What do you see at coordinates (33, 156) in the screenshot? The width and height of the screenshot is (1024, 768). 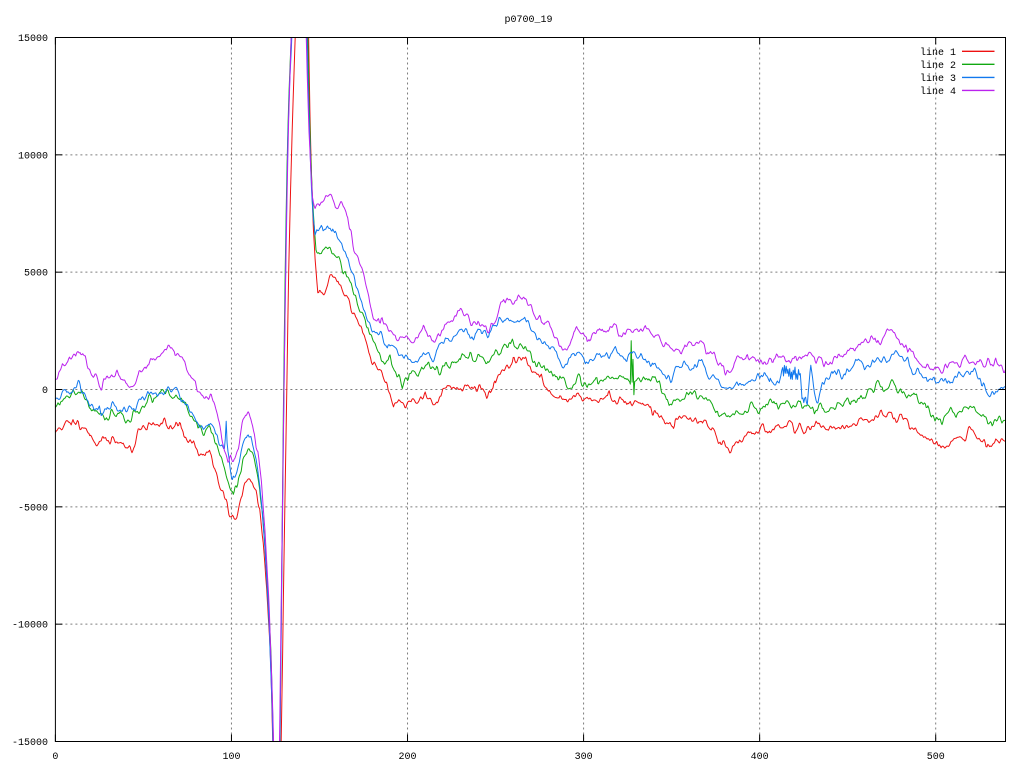 I see `svg-text: 10000` at bounding box center [33, 156].